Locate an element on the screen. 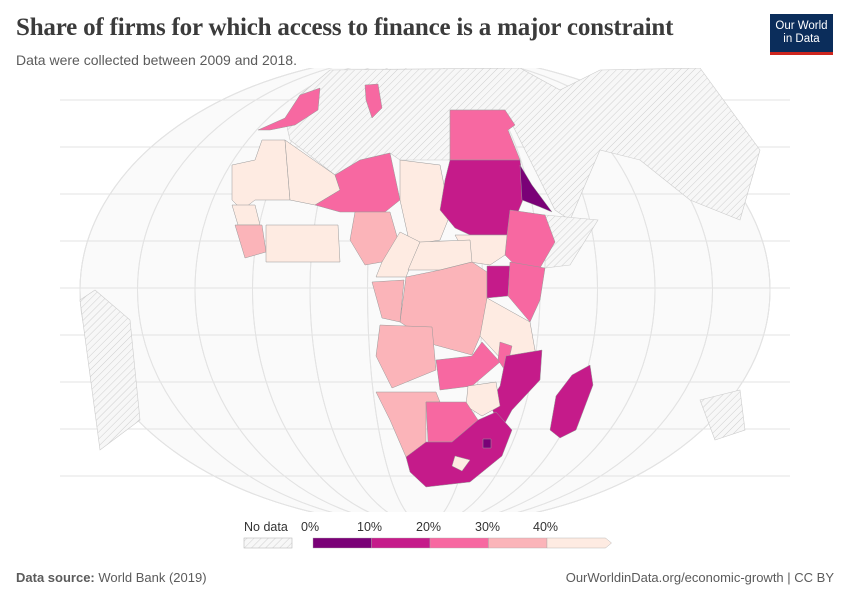  data-source: Data source: World Bank (2019) is located at coordinates (111, 577).